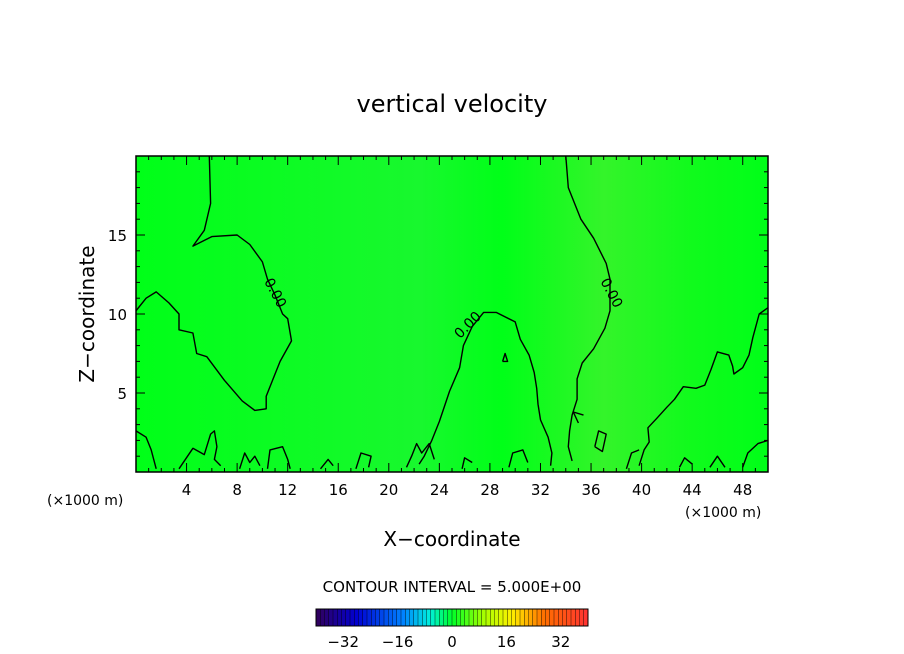  I want to click on x-tick-label: 24, so click(439, 490).